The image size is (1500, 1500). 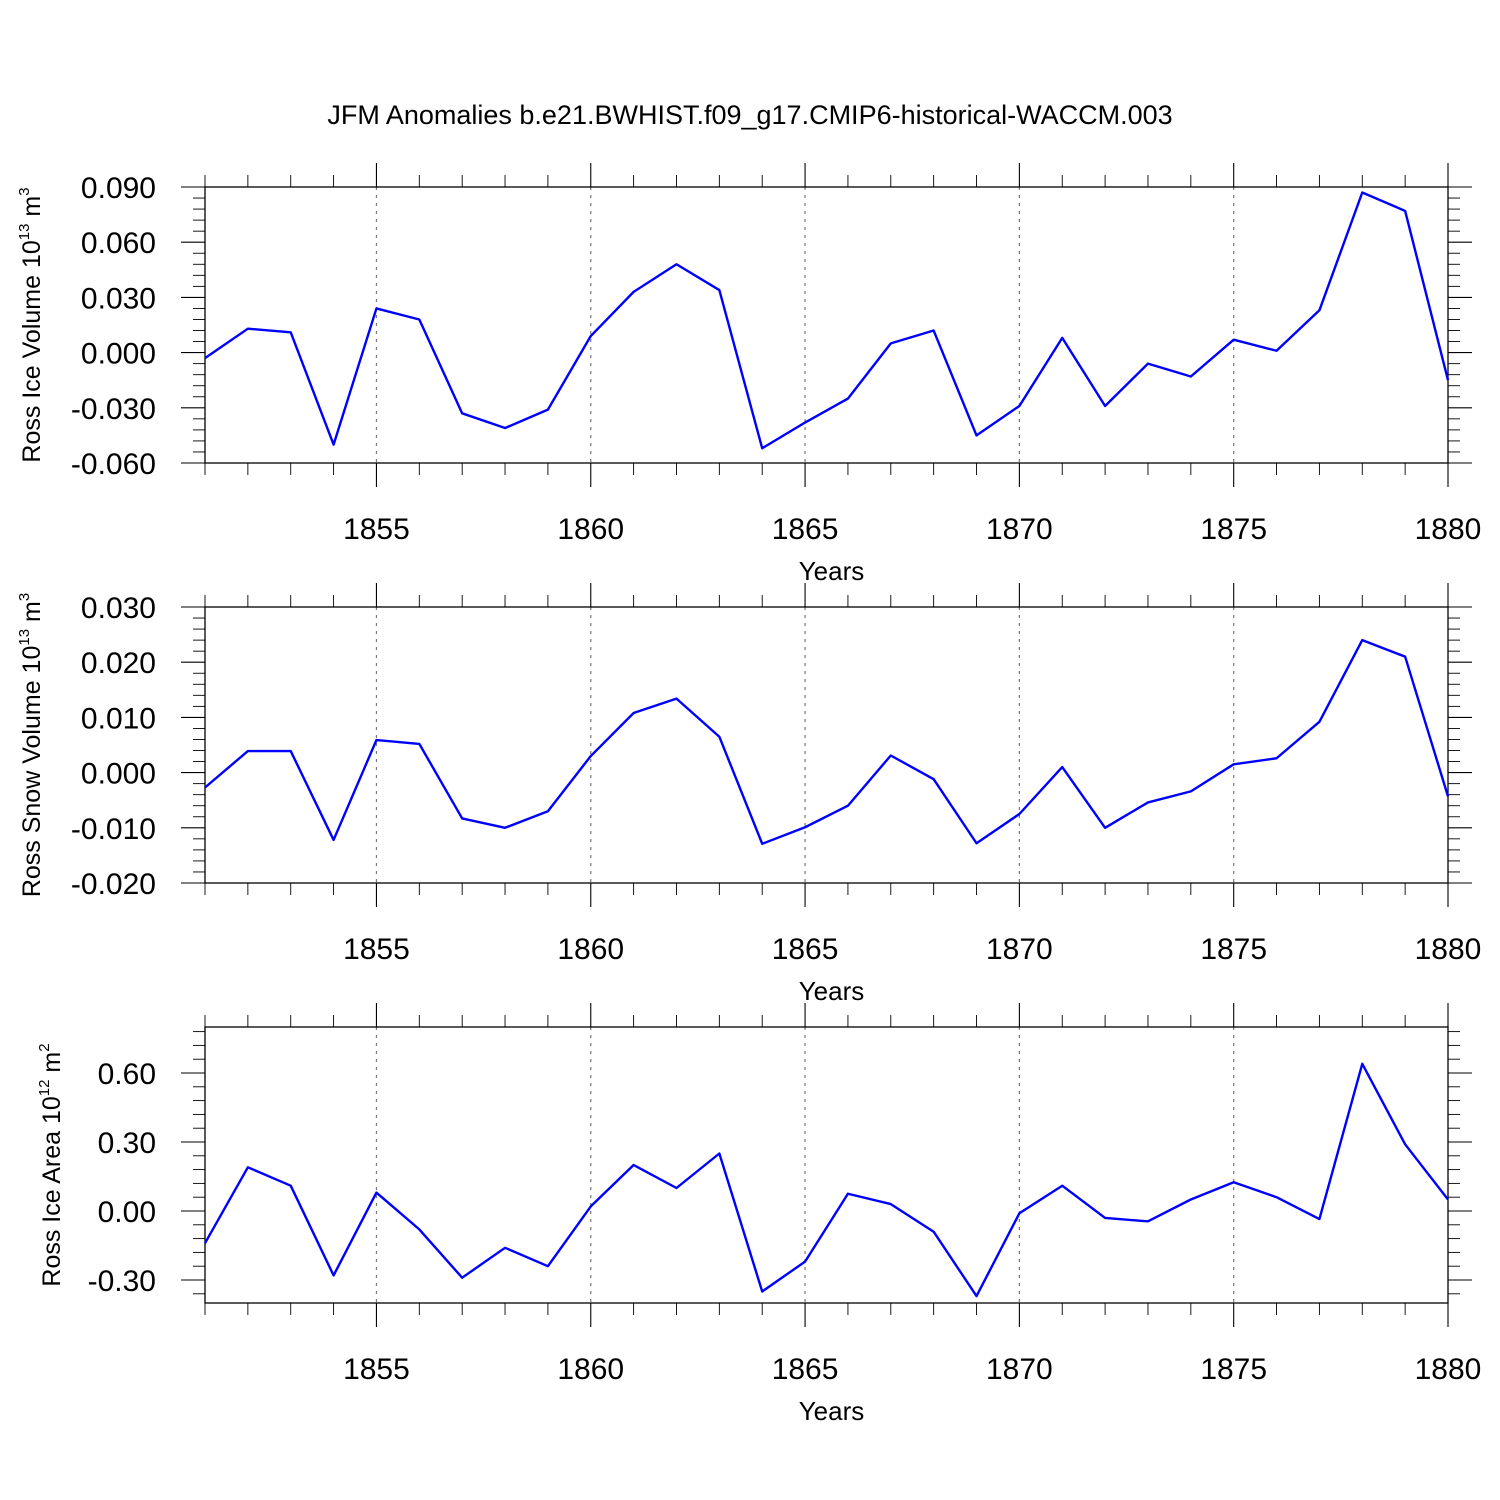 I want to click on y-tick-label: 0.060, so click(x=118, y=243).